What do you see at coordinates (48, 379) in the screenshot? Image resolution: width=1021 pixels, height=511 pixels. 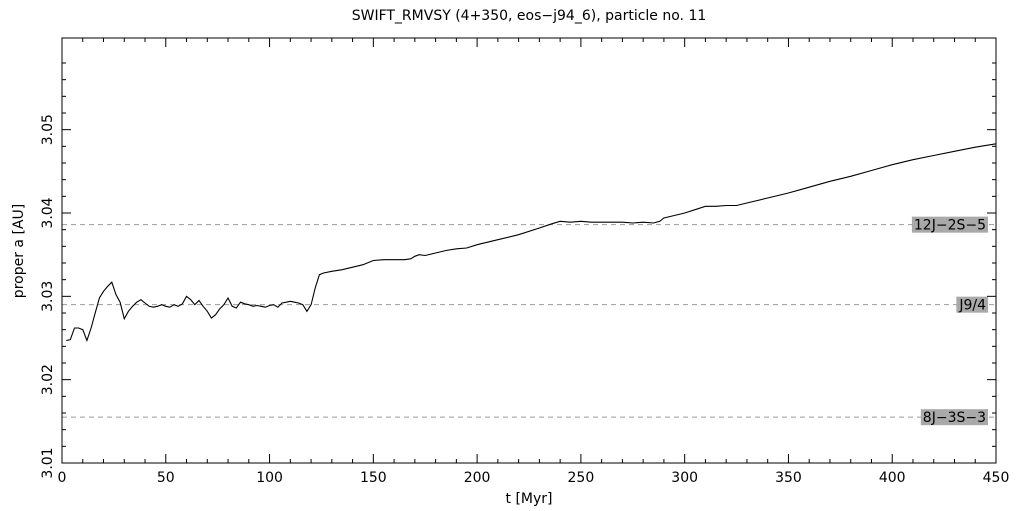 I see `y-tick-label: 3.02` at bounding box center [48, 379].